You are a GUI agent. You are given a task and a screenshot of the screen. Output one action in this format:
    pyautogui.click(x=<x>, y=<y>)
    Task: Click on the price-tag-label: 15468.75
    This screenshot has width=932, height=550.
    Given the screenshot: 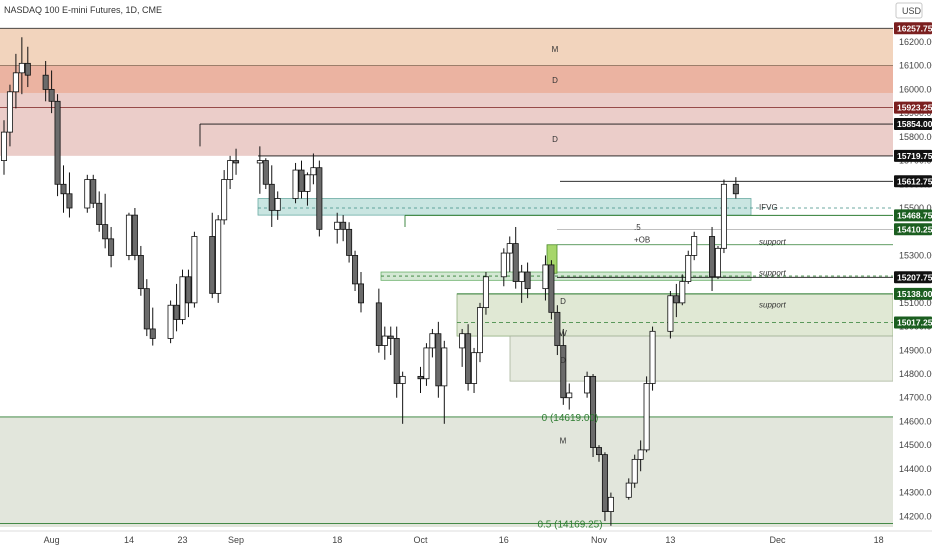 What is the action you would take?
    pyautogui.click(x=914, y=215)
    